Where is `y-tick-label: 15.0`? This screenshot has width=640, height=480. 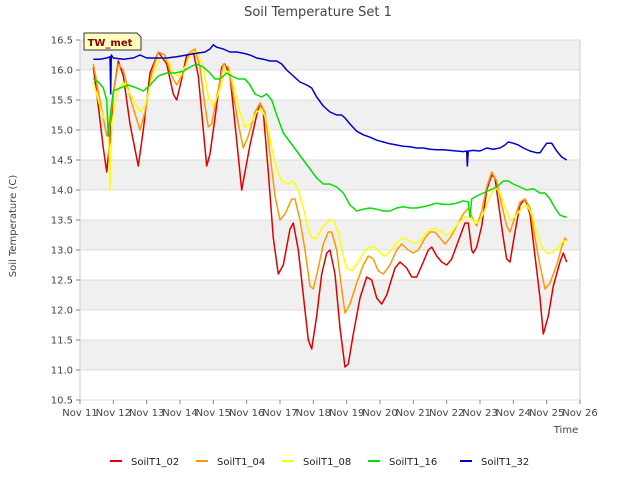
y-tick-label: 15.0 is located at coordinates (62, 131).